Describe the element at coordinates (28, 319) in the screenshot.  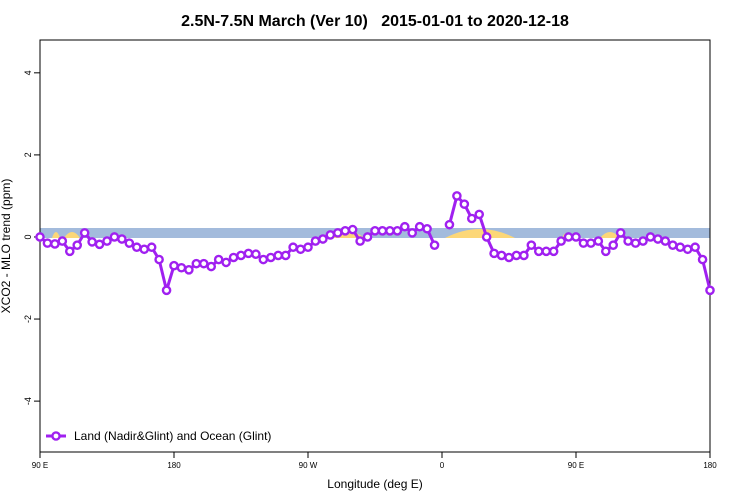
I see `y-tick-label: -2` at that location.